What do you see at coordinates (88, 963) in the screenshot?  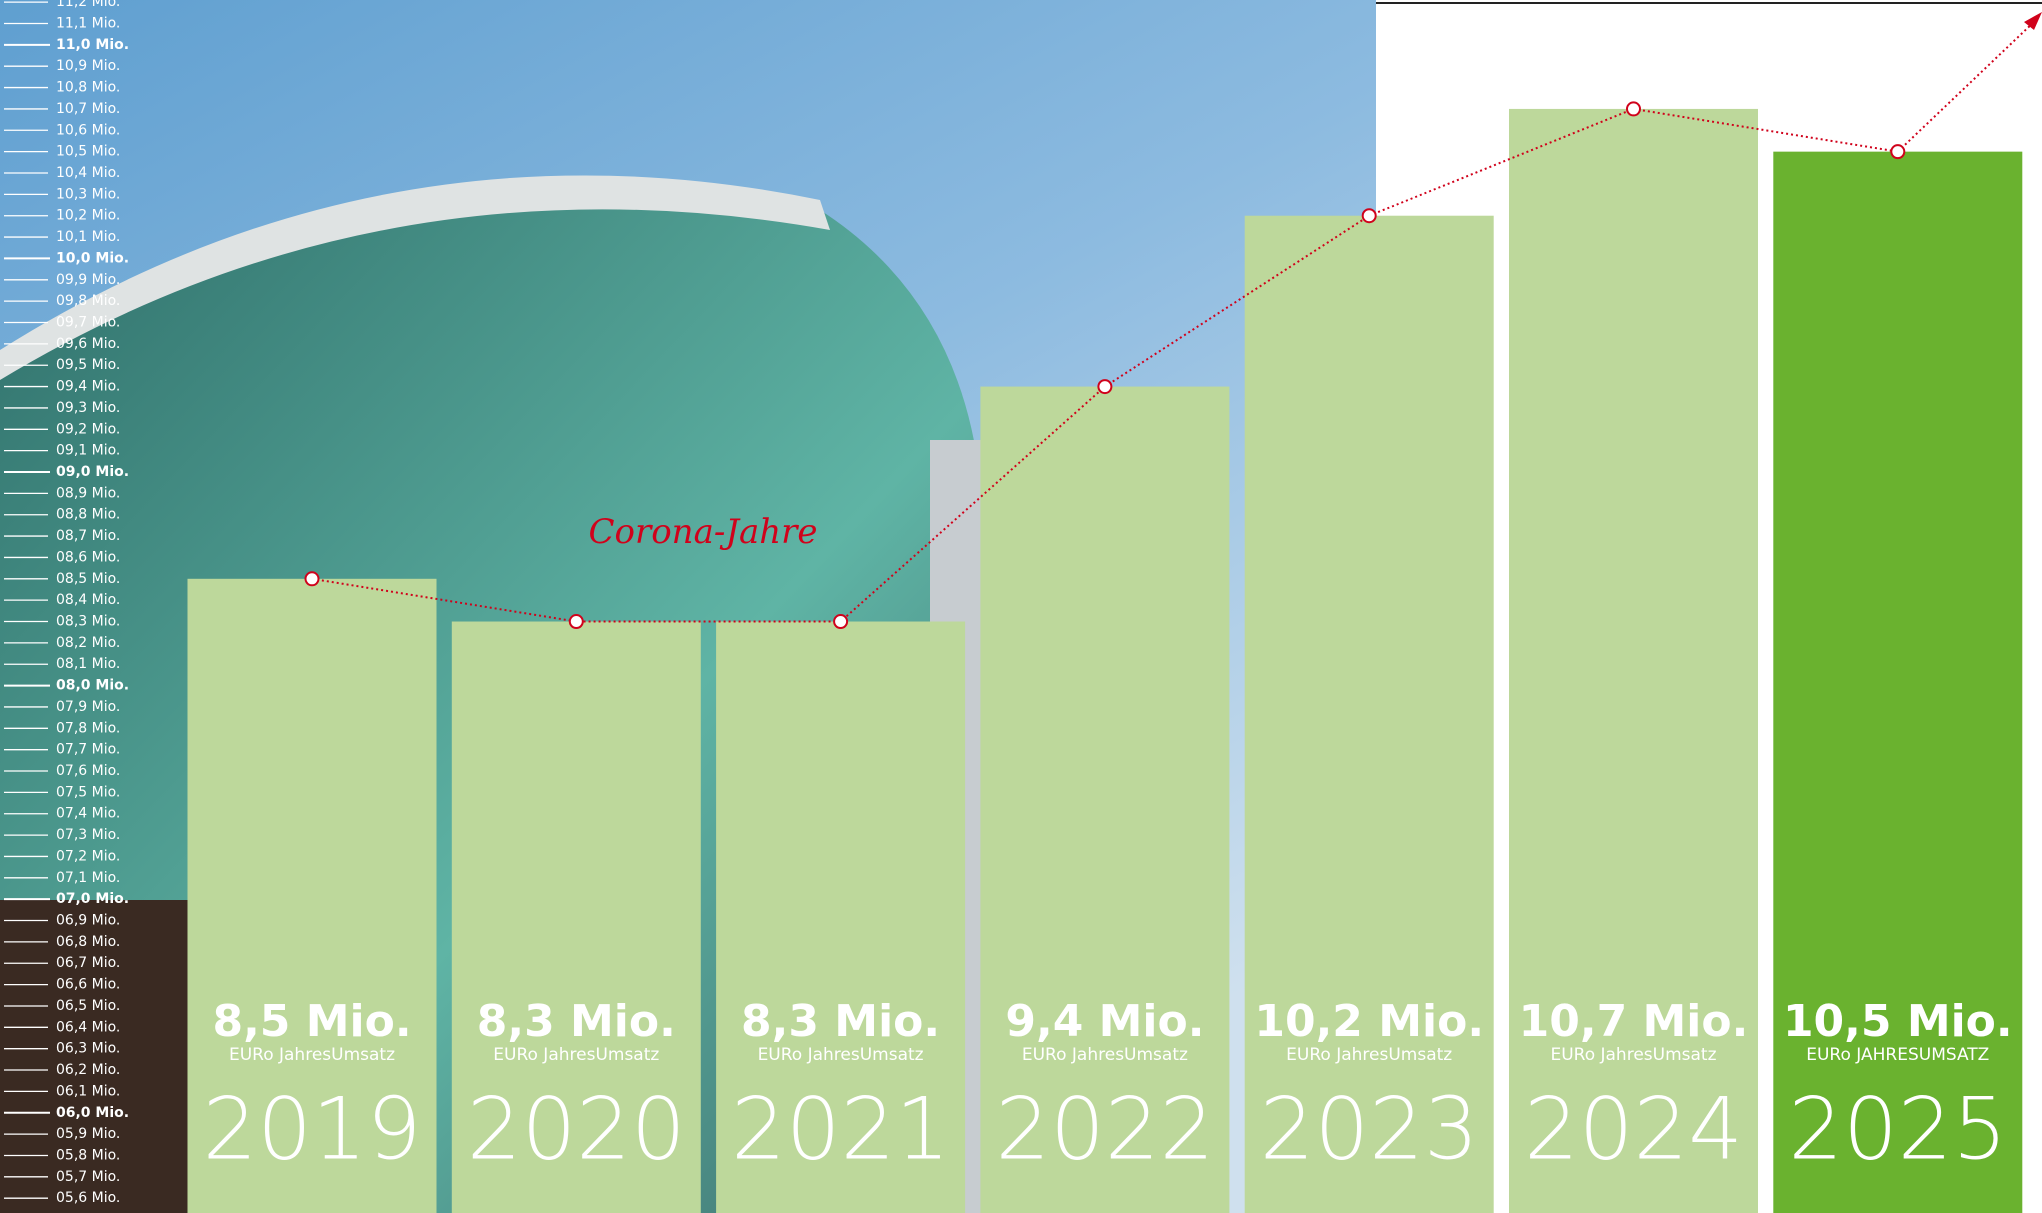 I see `y-tick-label: 06,7 Mio.` at bounding box center [88, 963].